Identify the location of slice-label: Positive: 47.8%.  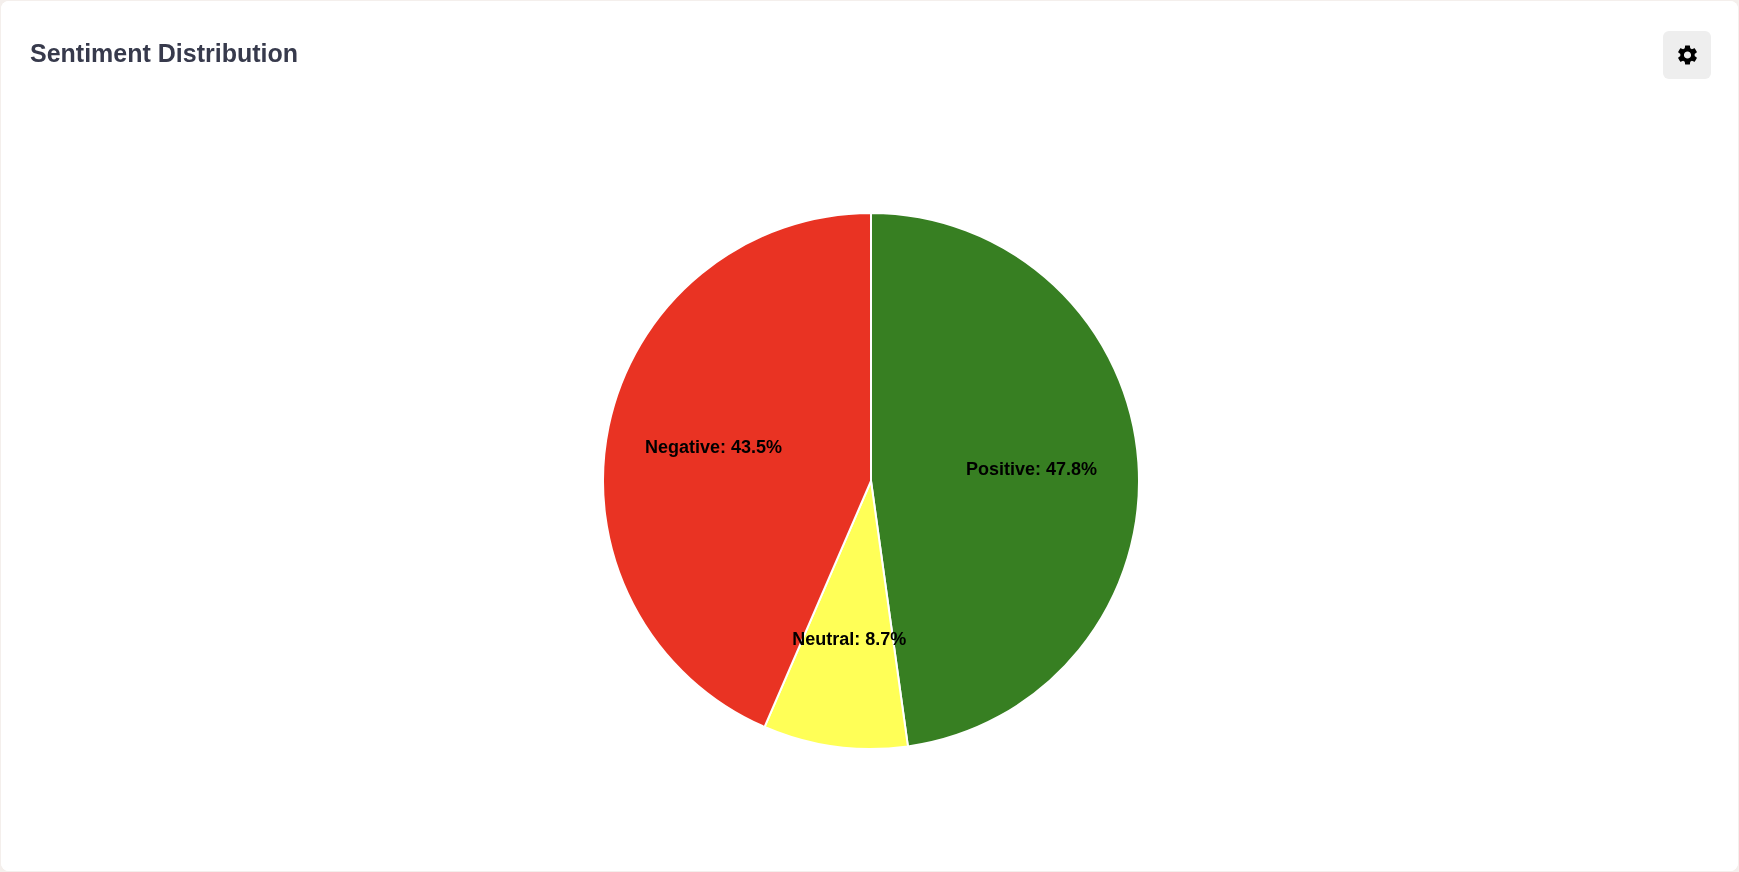
(1031, 468).